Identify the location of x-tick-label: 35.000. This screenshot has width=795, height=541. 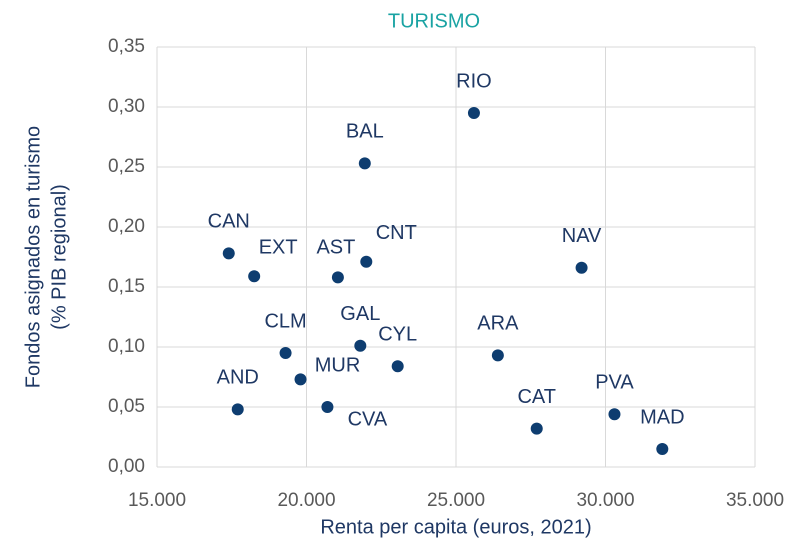
(755, 500).